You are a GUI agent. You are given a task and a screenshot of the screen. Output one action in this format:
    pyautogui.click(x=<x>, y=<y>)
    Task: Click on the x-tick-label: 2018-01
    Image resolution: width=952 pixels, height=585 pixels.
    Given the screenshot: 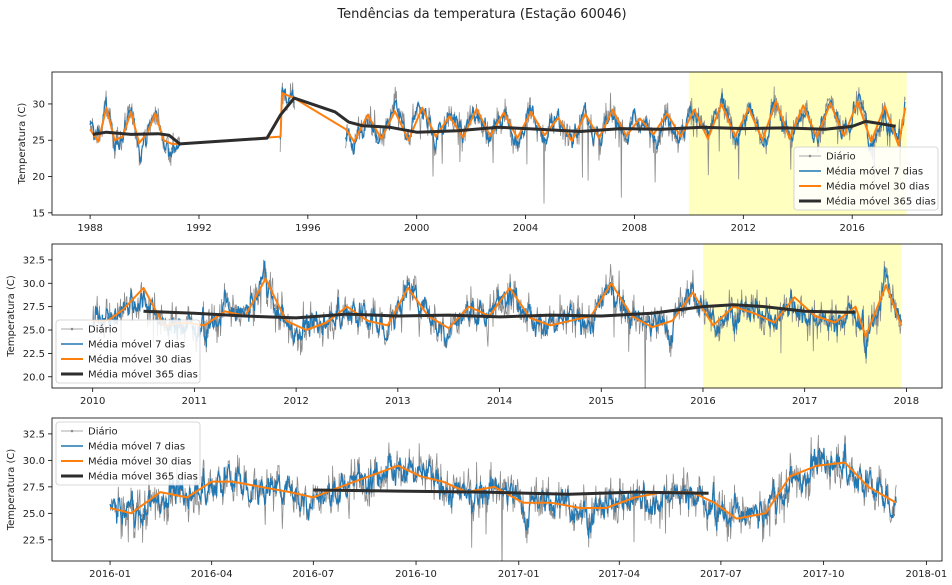 What is the action you would take?
    pyautogui.click(x=926, y=574)
    